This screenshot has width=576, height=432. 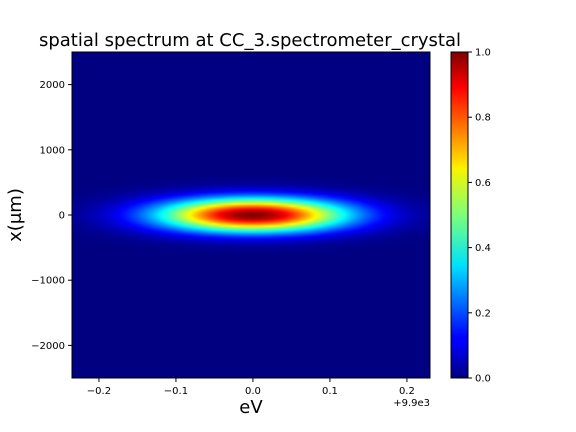 I want to click on colorbar-tick-label: 0.0, so click(x=483, y=379).